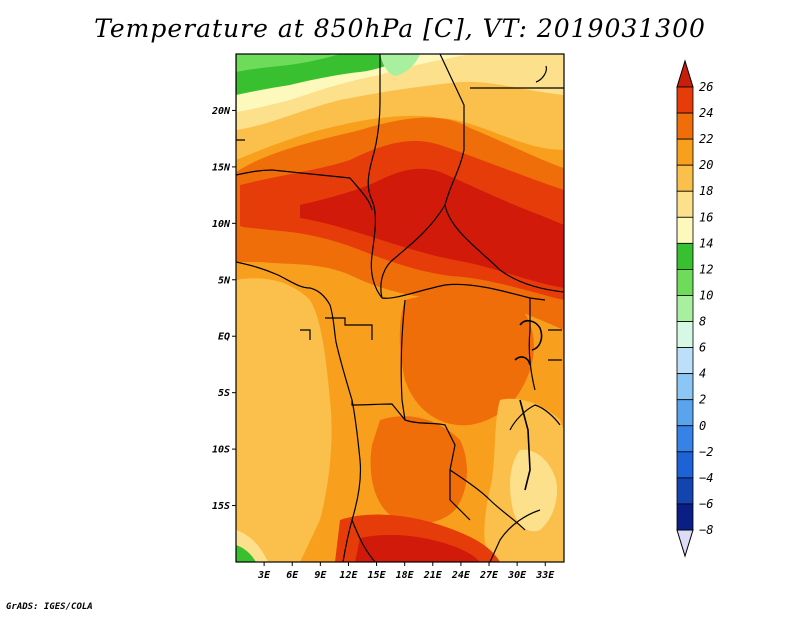 The image size is (800, 618). What do you see at coordinates (223, 309) in the screenshot?
I see `latitude-axis: 20N 15N 10N 5N EQ 5S 10S 15S` at bounding box center [223, 309].